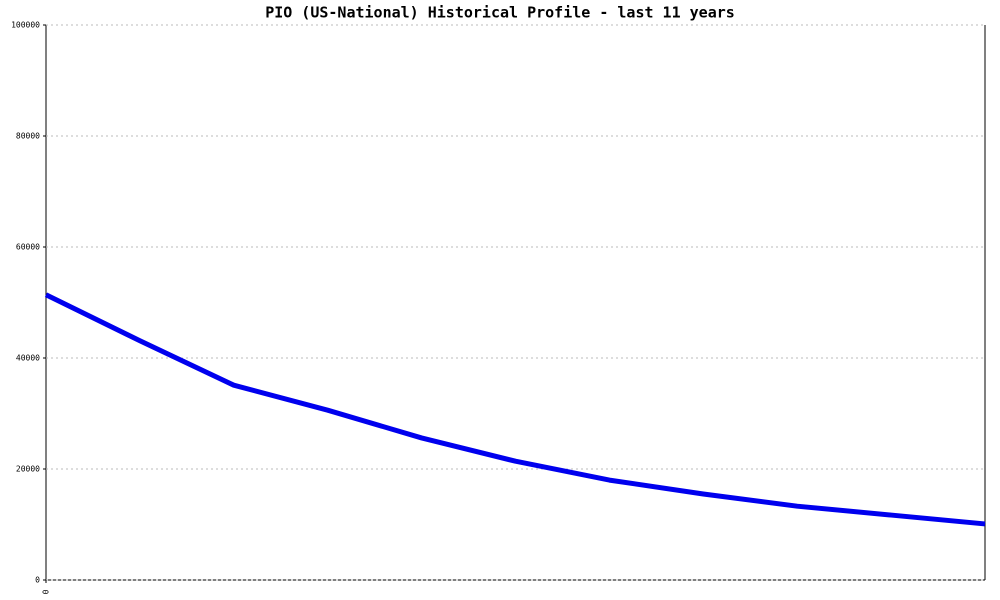 Image resolution: width=1000 pixels, height=600 pixels. I want to click on y-tick-label: 60000, so click(28, 247).